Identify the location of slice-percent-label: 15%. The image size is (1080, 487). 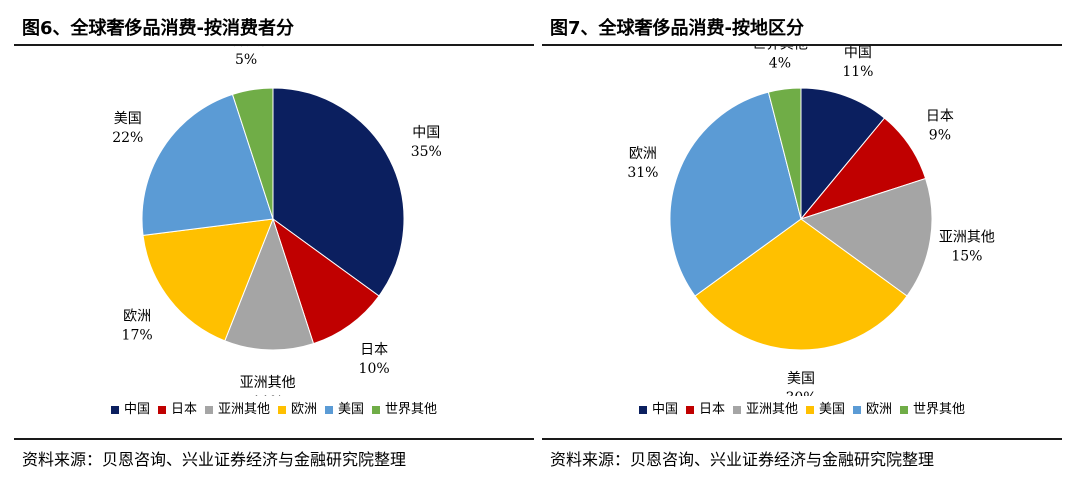
(966, 256).